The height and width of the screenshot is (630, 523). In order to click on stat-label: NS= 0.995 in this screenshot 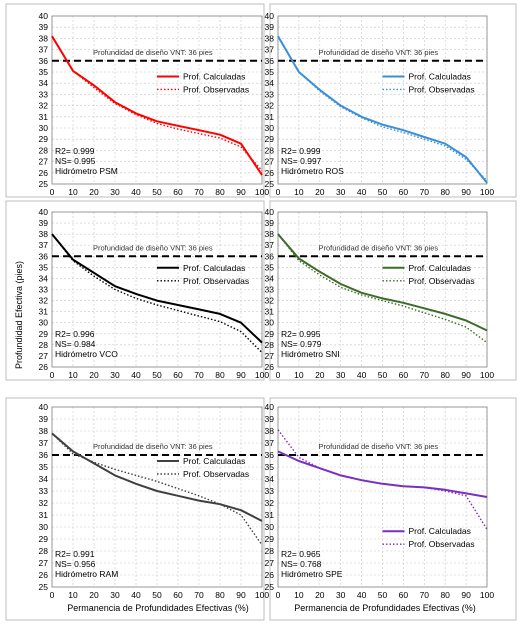, I will do `click(75, 161)`.